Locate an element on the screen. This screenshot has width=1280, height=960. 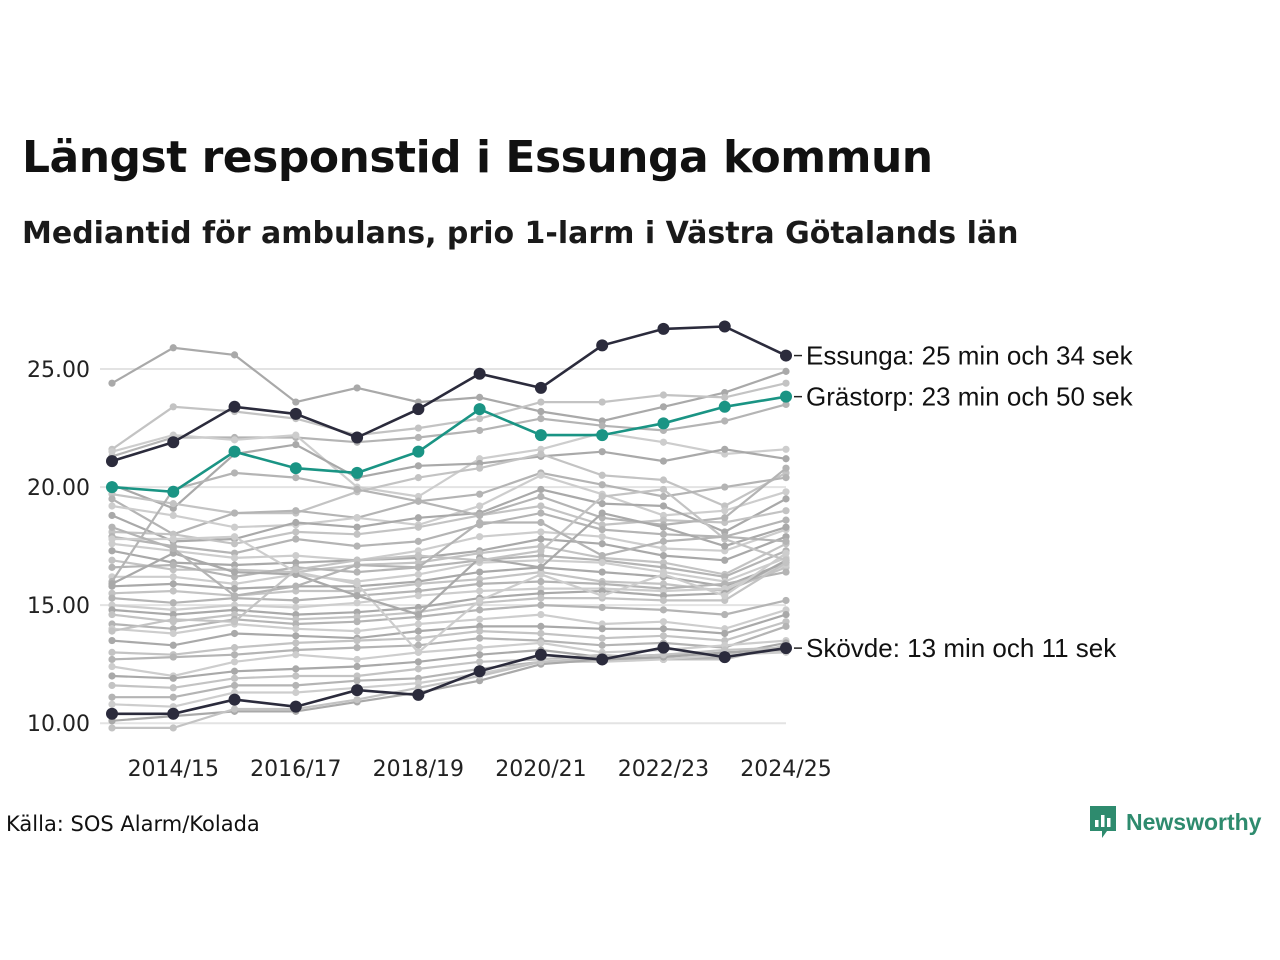
y-tick-label: 15.00 is located at coordinates (58, 606).